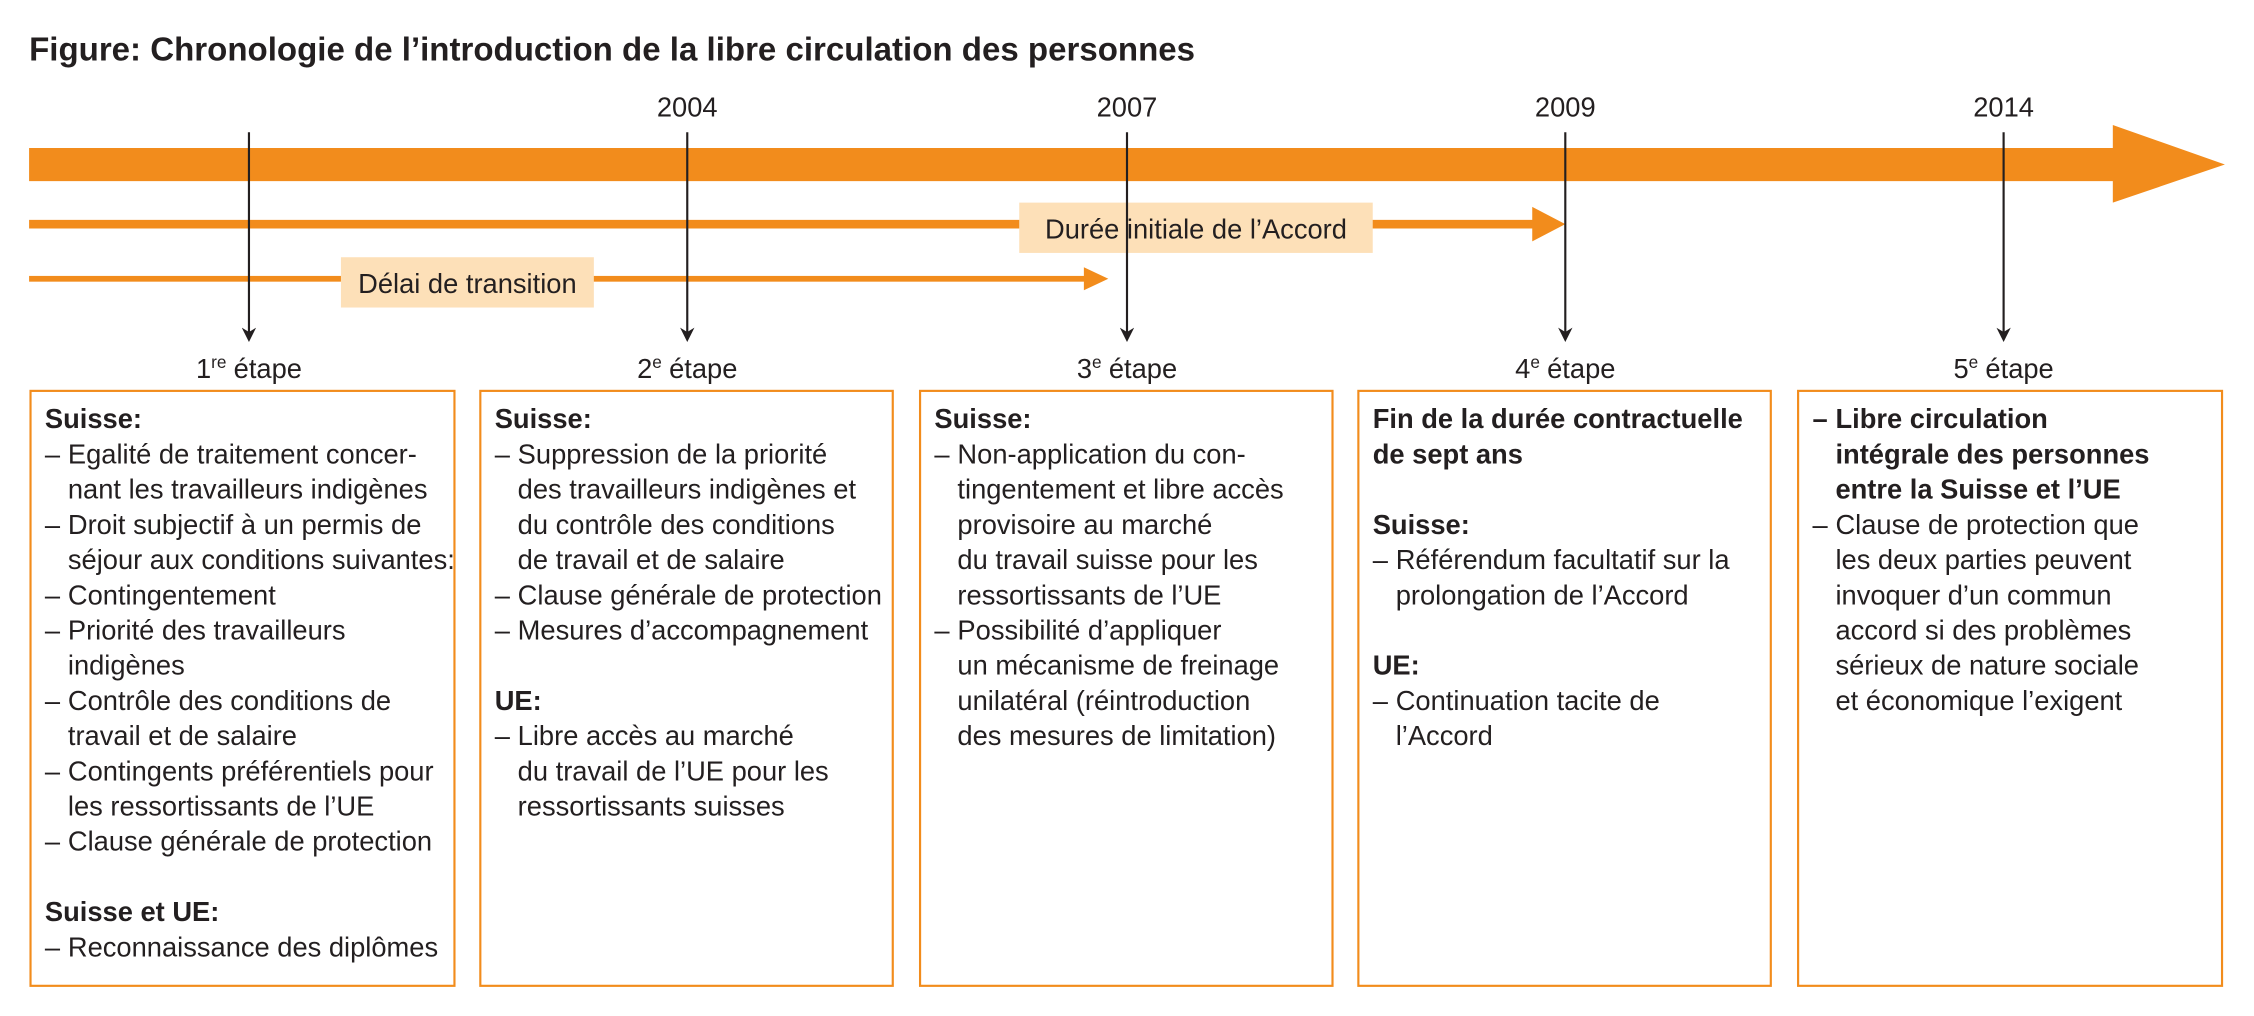  I want to click on agreement-arrow-head, so click(1549, 224).